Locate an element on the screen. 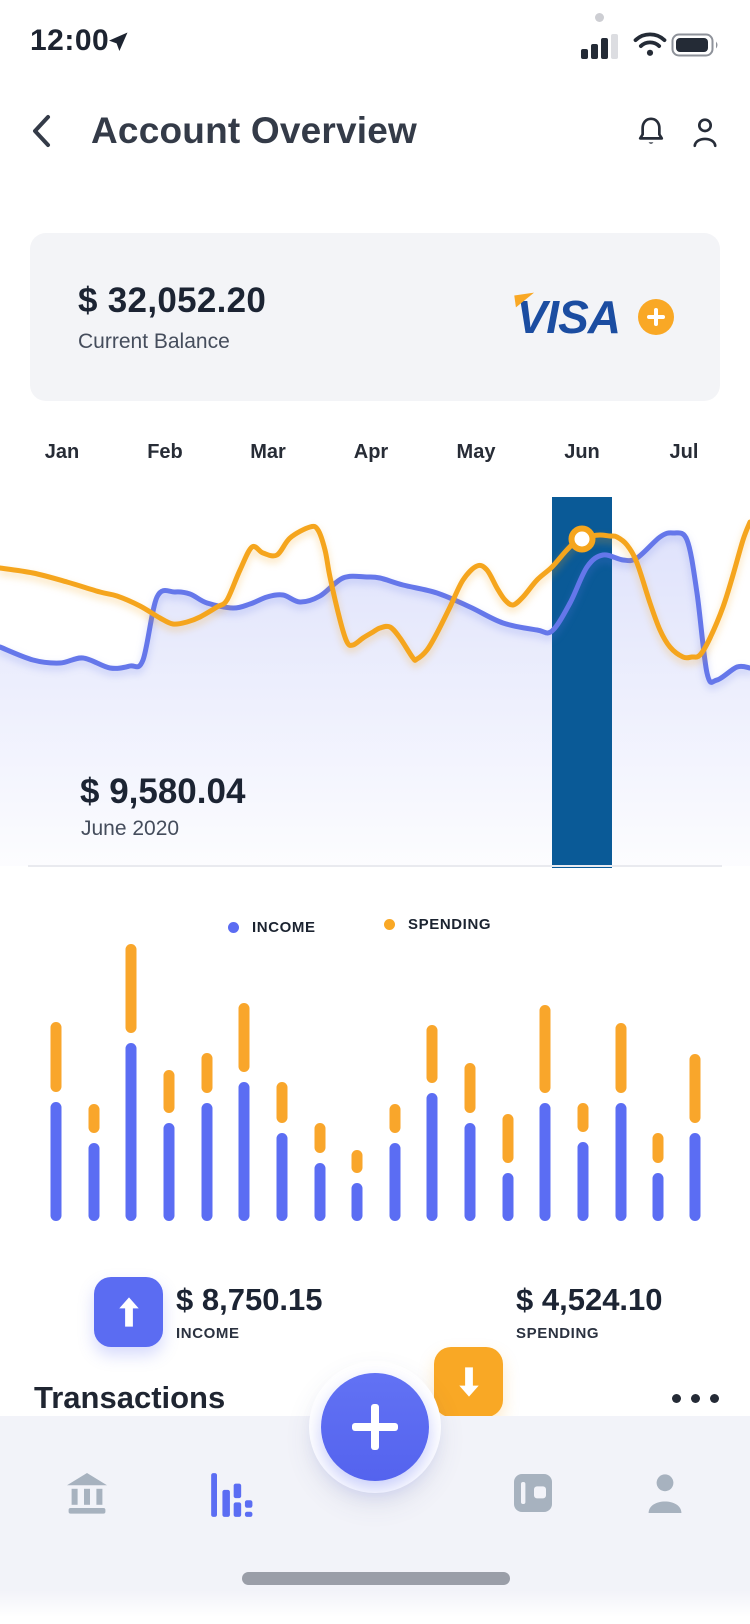  current-balance-label: Current Balance is located at coordinates (154, 341).